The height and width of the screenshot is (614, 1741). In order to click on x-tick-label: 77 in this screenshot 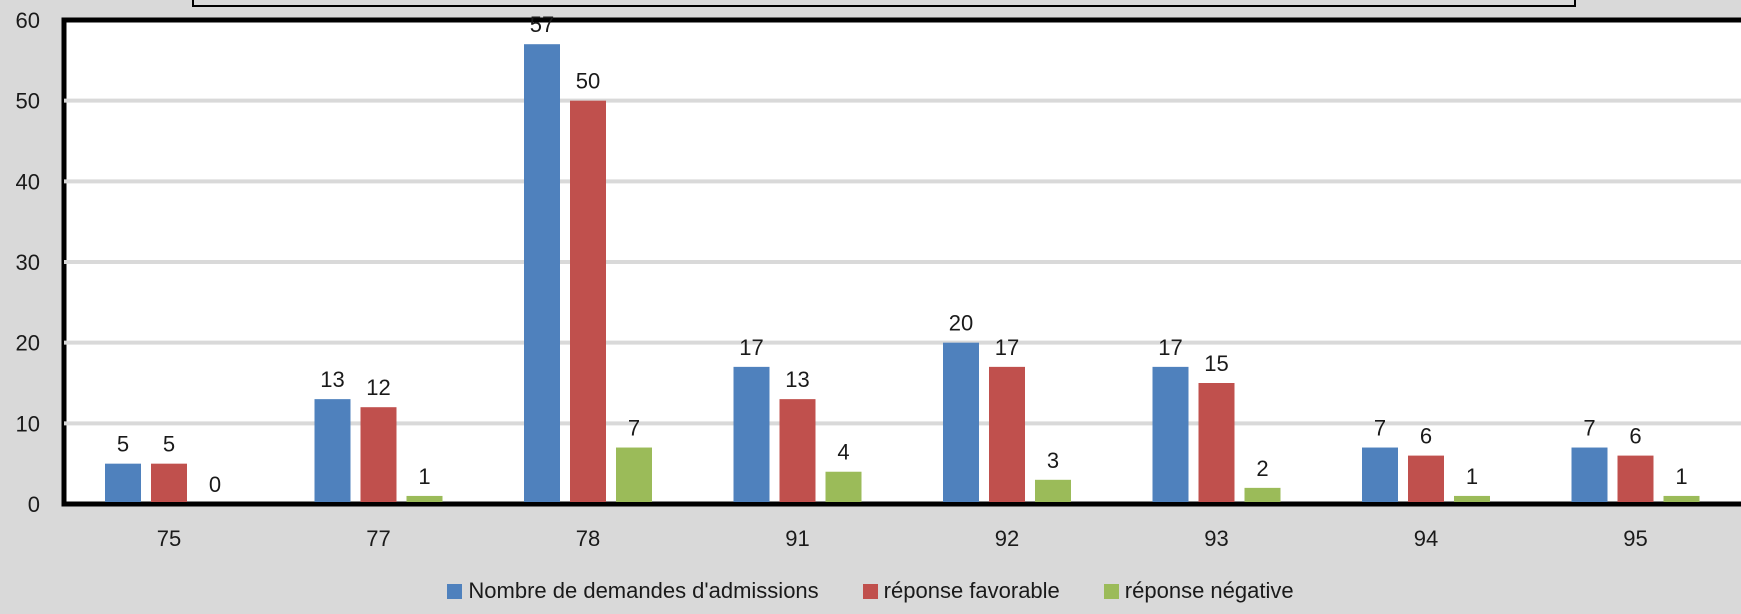, I will do `click(378, 538)`.